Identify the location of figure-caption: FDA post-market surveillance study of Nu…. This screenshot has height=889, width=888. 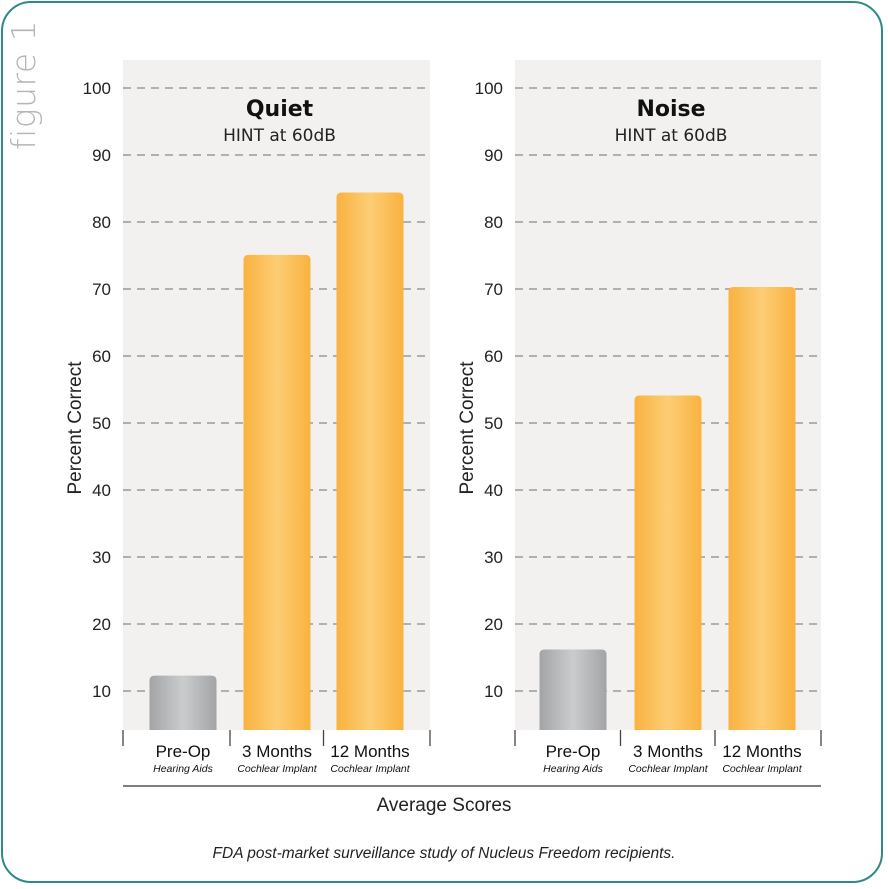
(444, 853).